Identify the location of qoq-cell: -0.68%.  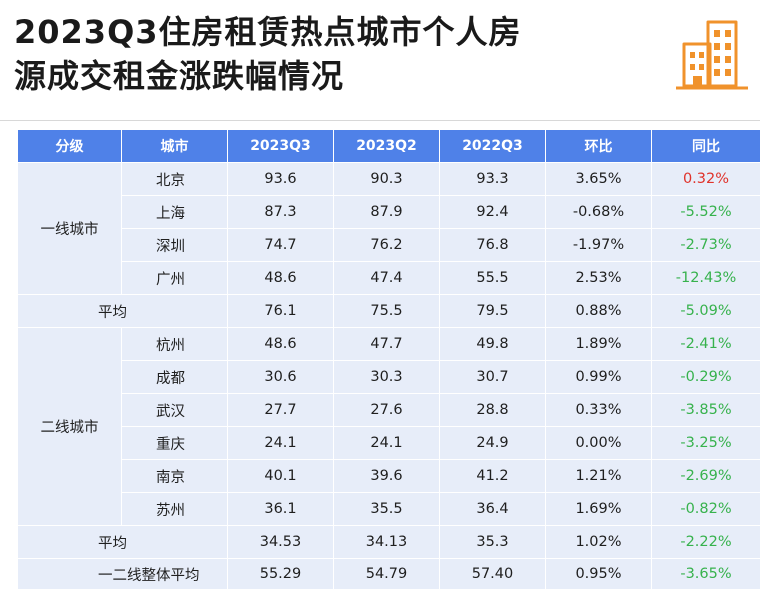
(599, 212).